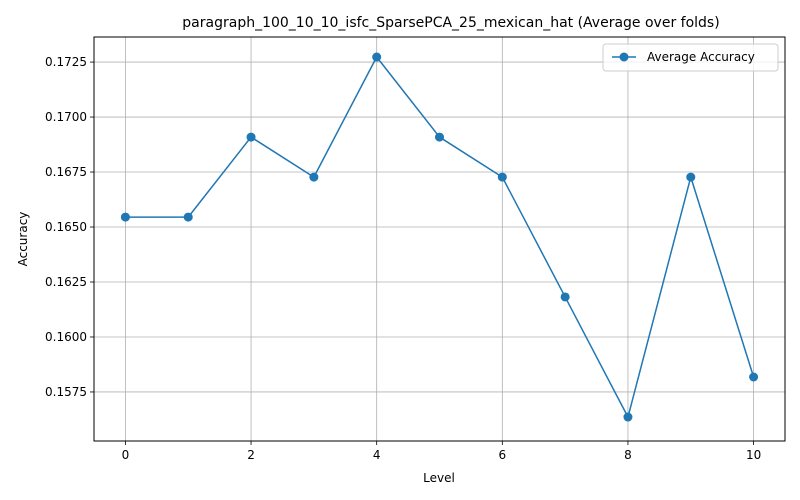  I want to click on y-tick-label: 0.1650, so click(66, 227).